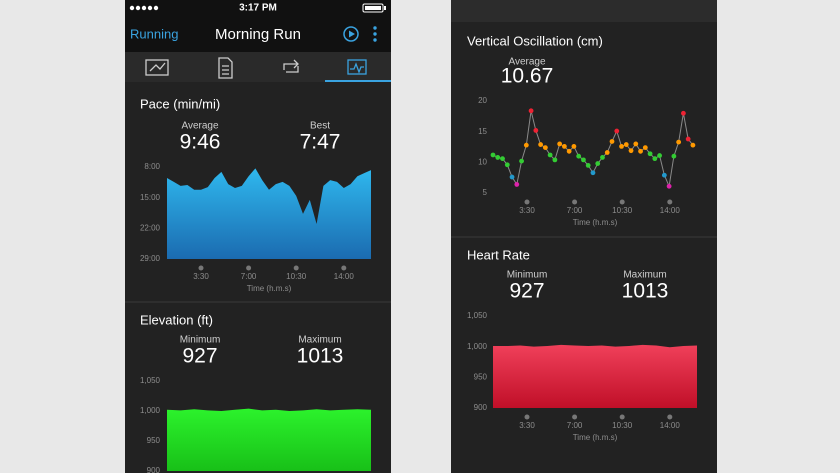 The image size is (840, 473). Describe the element at coordinates (319, 340) in the screenshot. I see `stat-label: Maximum` at that location.